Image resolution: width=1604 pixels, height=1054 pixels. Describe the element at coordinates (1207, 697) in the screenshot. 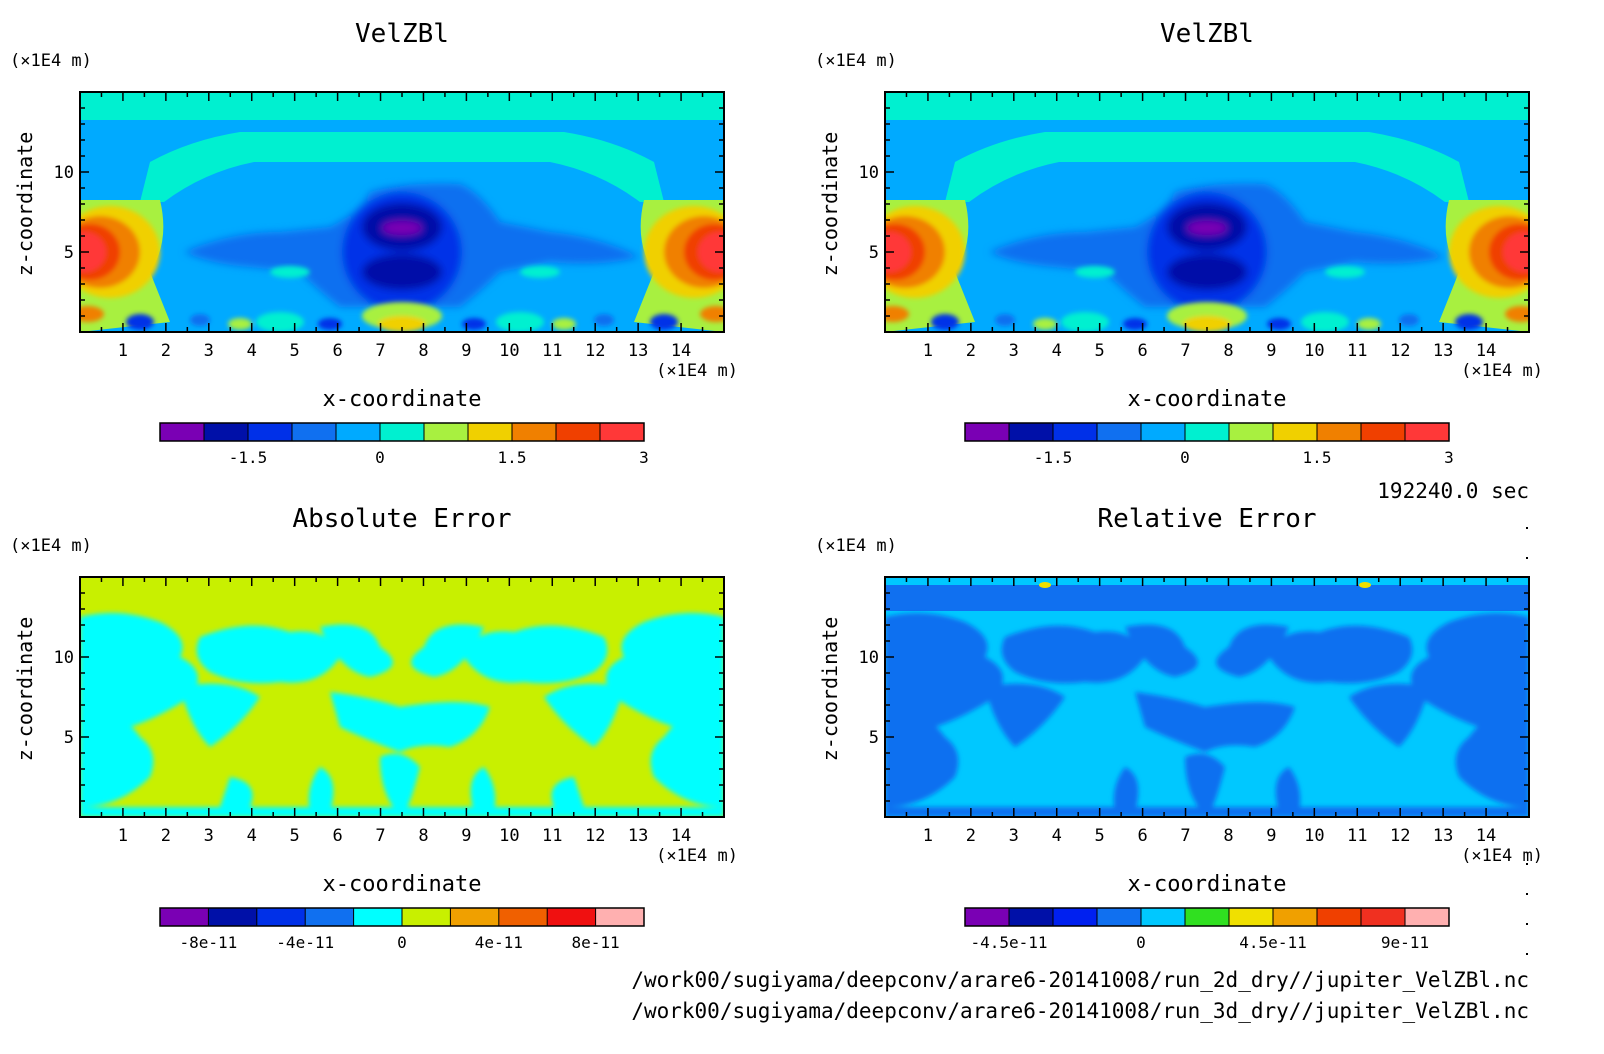

I see `relative-error-contour-field` at that location.